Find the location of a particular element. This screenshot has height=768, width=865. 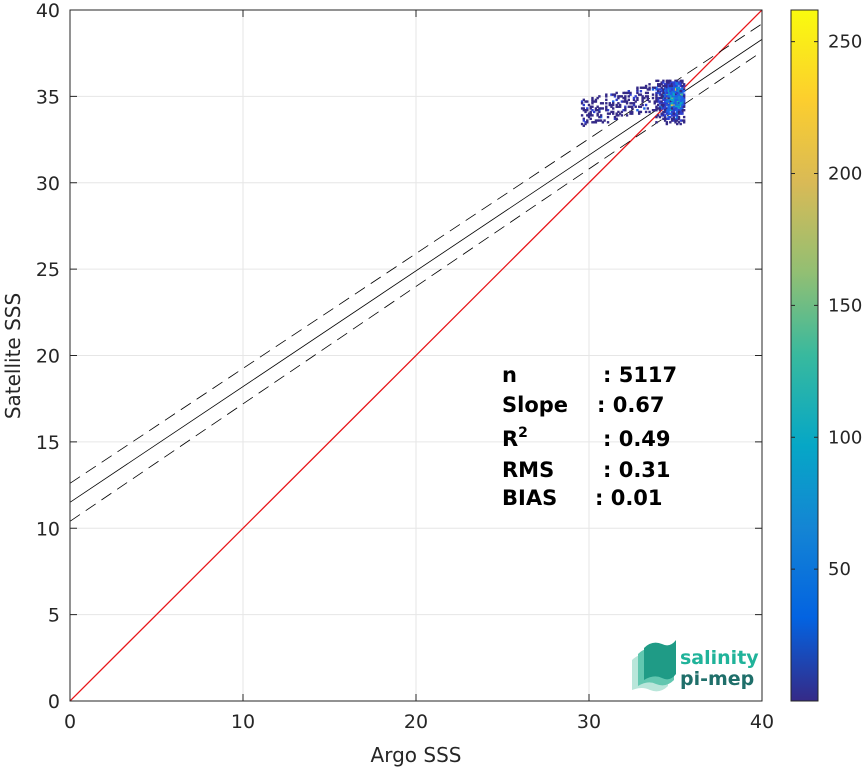

y-tick-label: 10 is located at coordinates (48, 529).